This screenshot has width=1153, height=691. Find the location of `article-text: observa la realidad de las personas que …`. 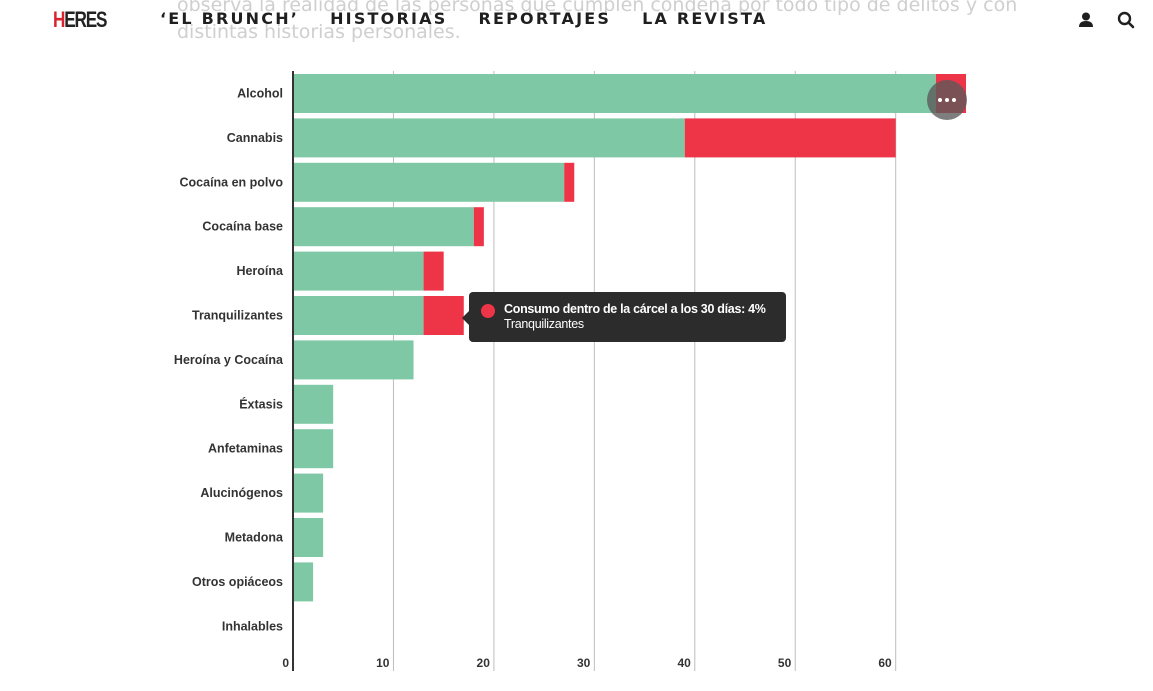

article-text: observa la realidad de las personas que … is located at coordinates (597, 23).